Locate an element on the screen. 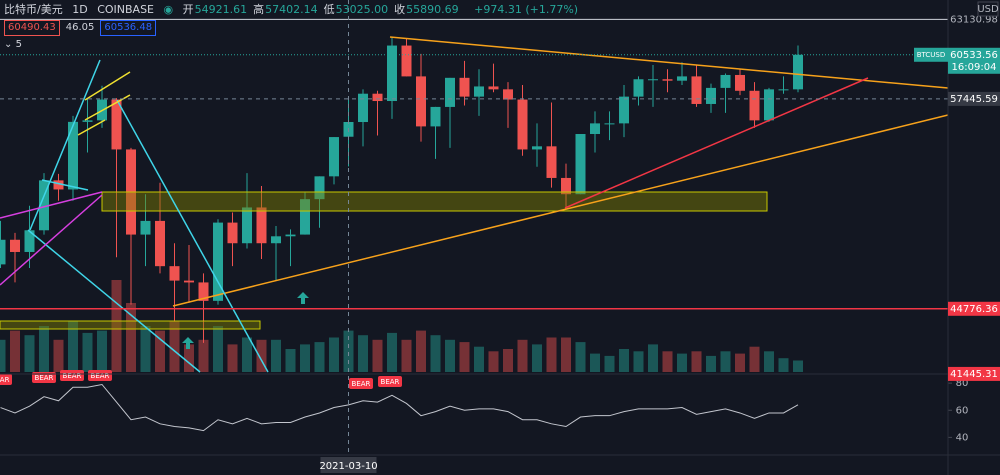 The image size is (1000, 475). rsi-tick-label: 80 is located at coordinates (962, 383).